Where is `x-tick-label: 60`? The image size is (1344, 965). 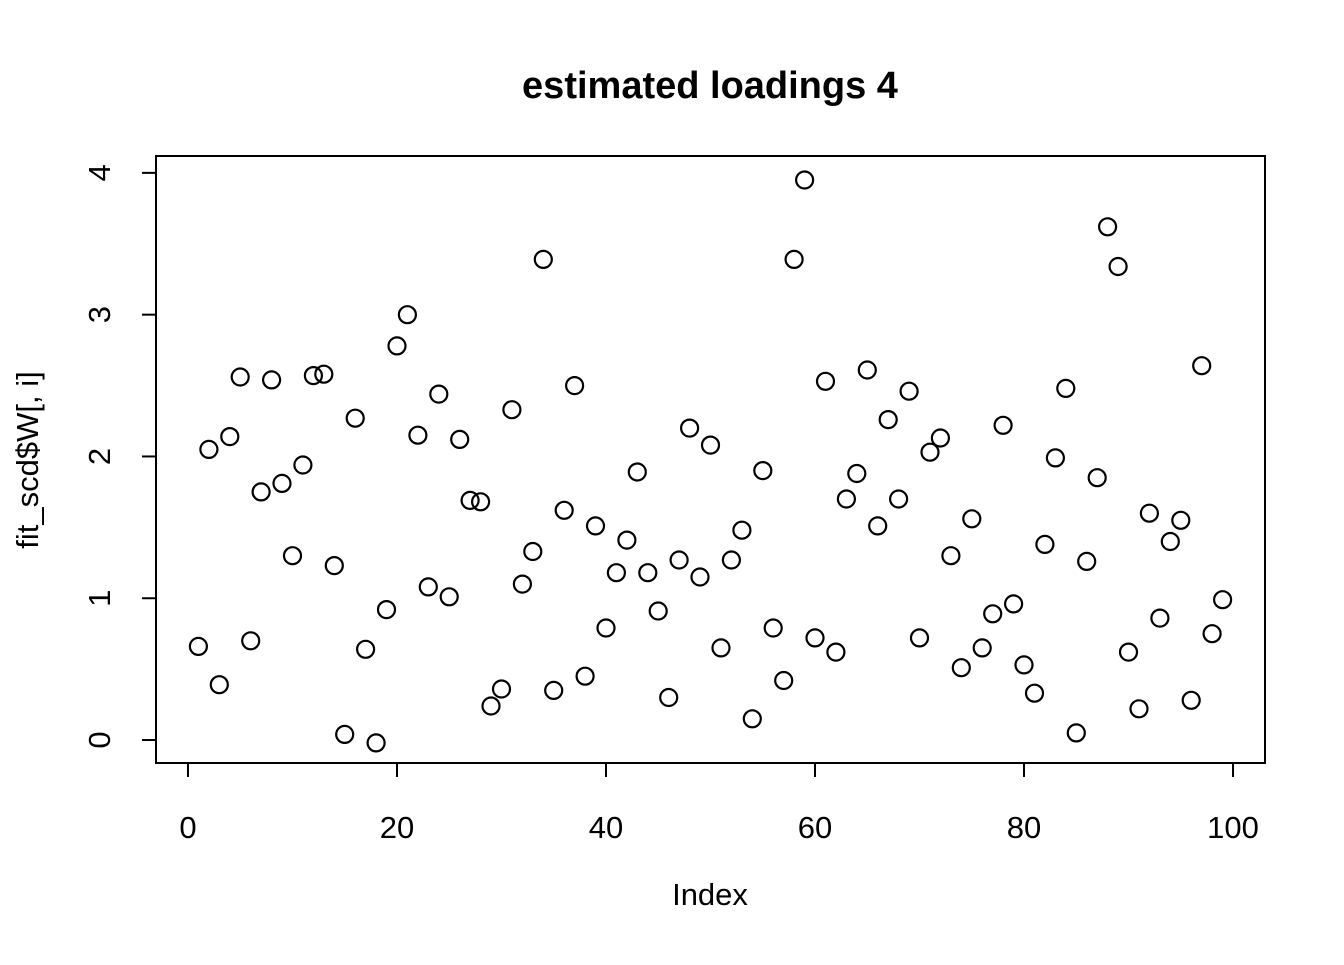
x-tick-label: 60 is located at coordinates (815, 827).